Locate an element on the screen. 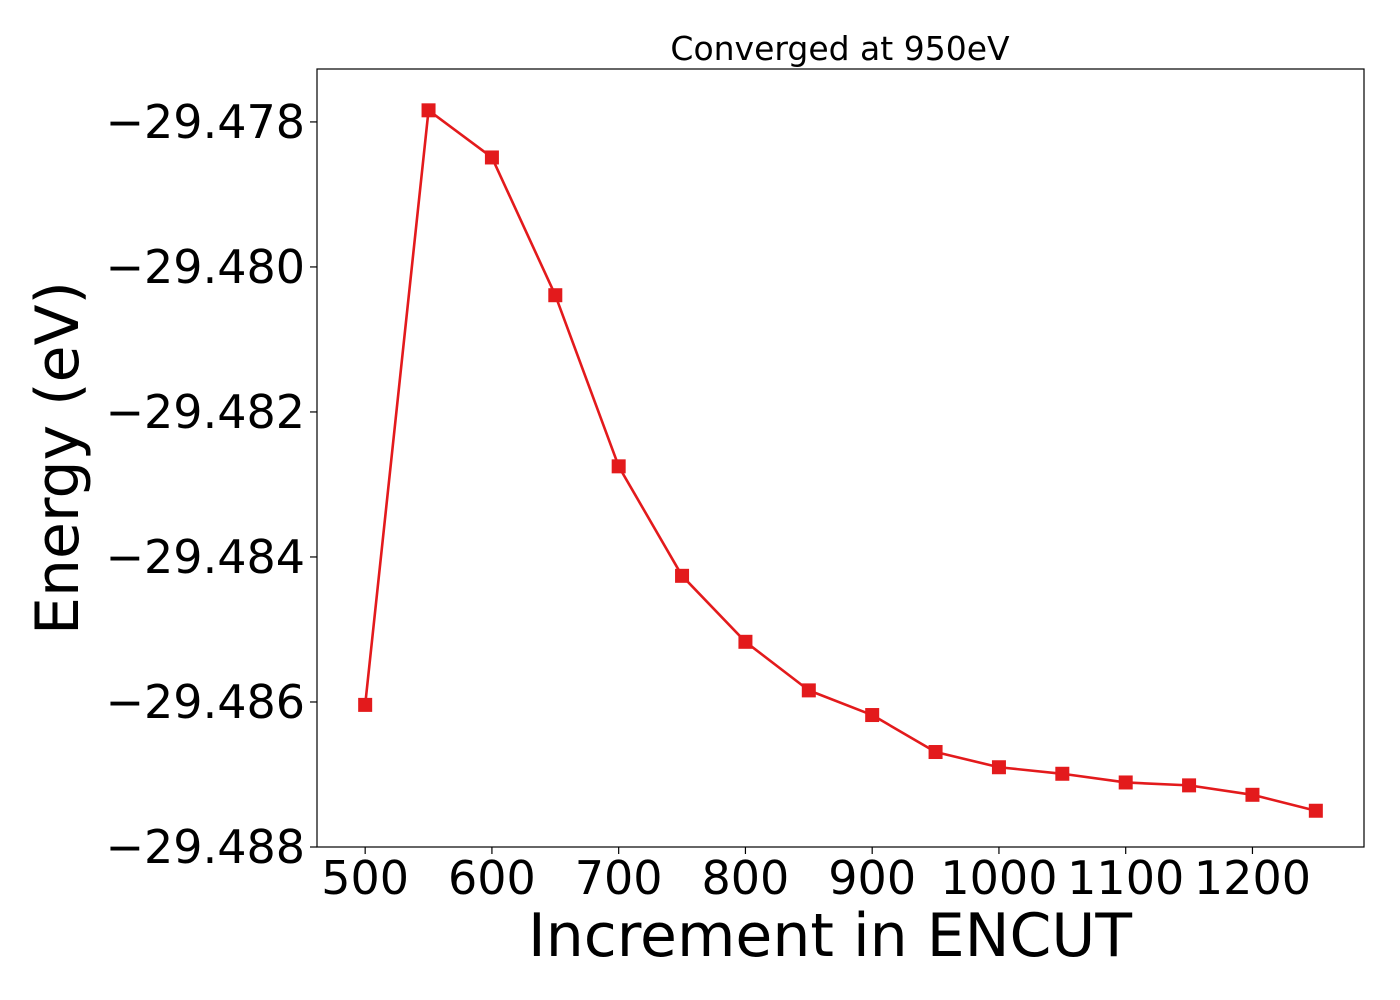  x-axis-label: Increment in ENCUT is located at coordinates (830, 936).